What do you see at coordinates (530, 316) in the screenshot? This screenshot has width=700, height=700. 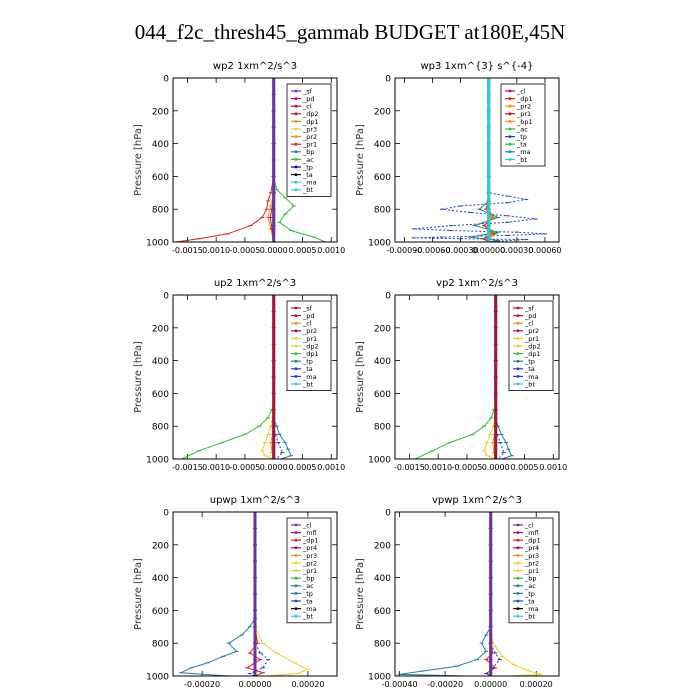 I see `legend-entry: _pd` at bounding box center [530, 316].